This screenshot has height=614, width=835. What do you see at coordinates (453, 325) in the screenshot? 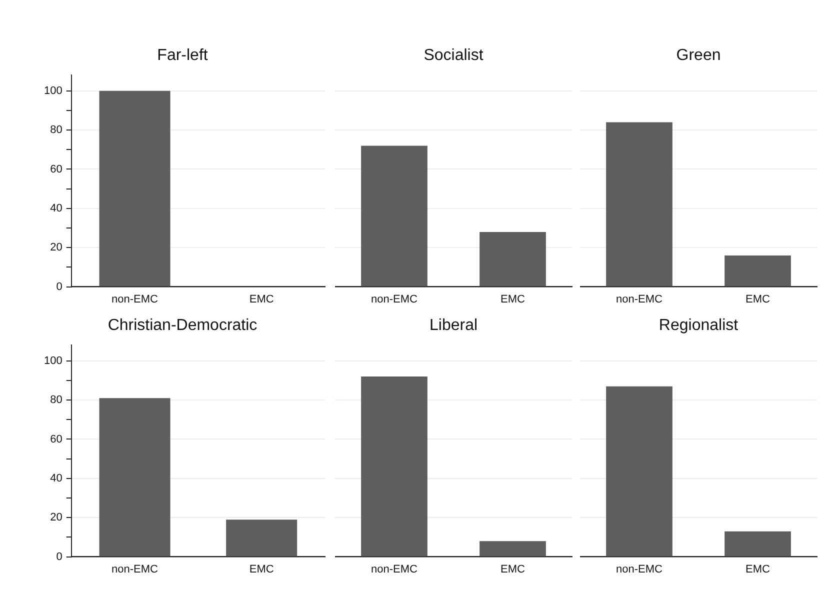
I see `chart-title: Liberal` at bounding box center [453, 325].